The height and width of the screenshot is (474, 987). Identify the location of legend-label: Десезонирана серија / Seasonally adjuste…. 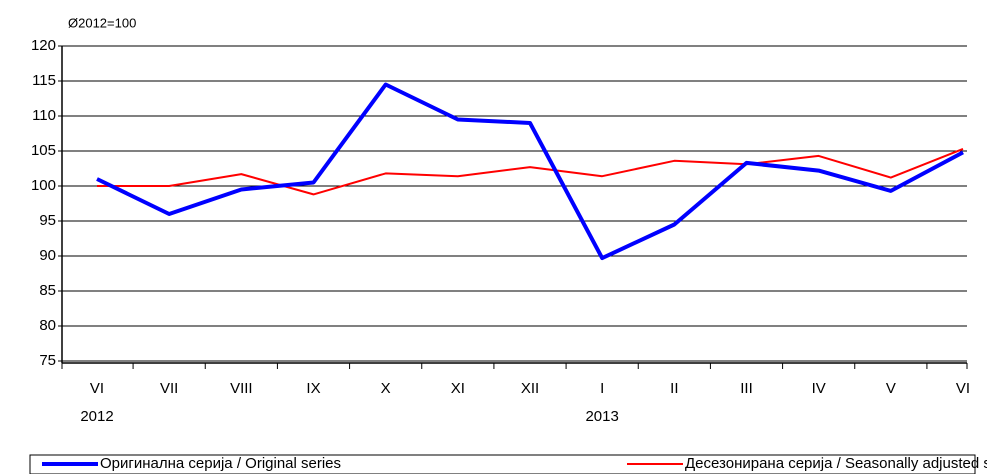
(836, 463).